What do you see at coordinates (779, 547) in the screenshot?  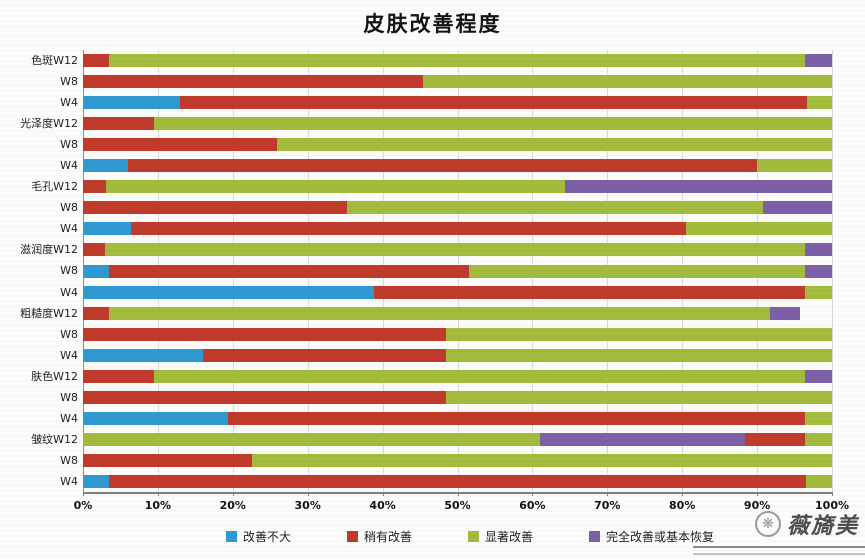 I see `footer-line-dark` at bounding box center [779, 547].